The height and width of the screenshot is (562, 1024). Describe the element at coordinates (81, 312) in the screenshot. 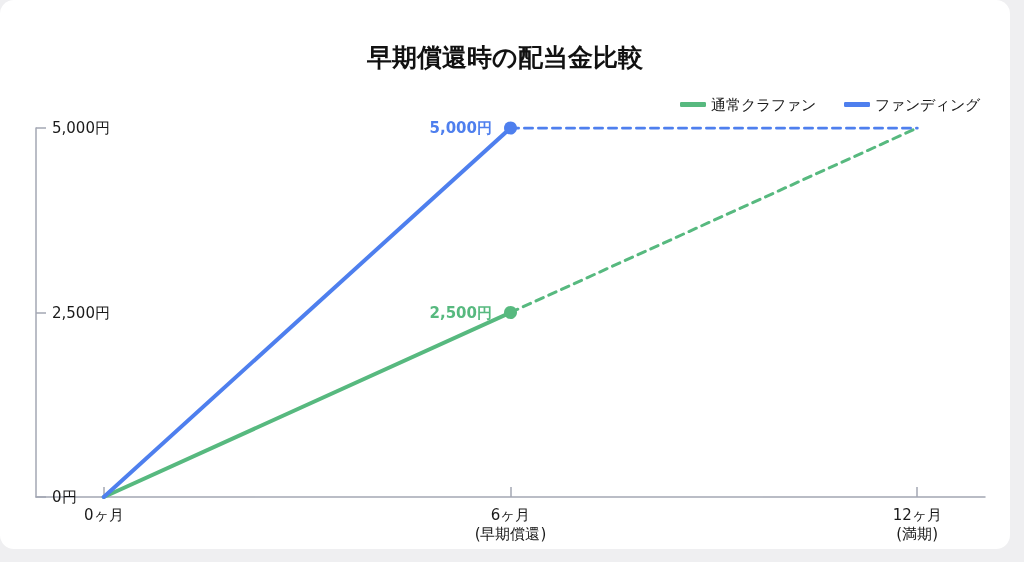

I see `y-tick-label: 2,500円` at that location.